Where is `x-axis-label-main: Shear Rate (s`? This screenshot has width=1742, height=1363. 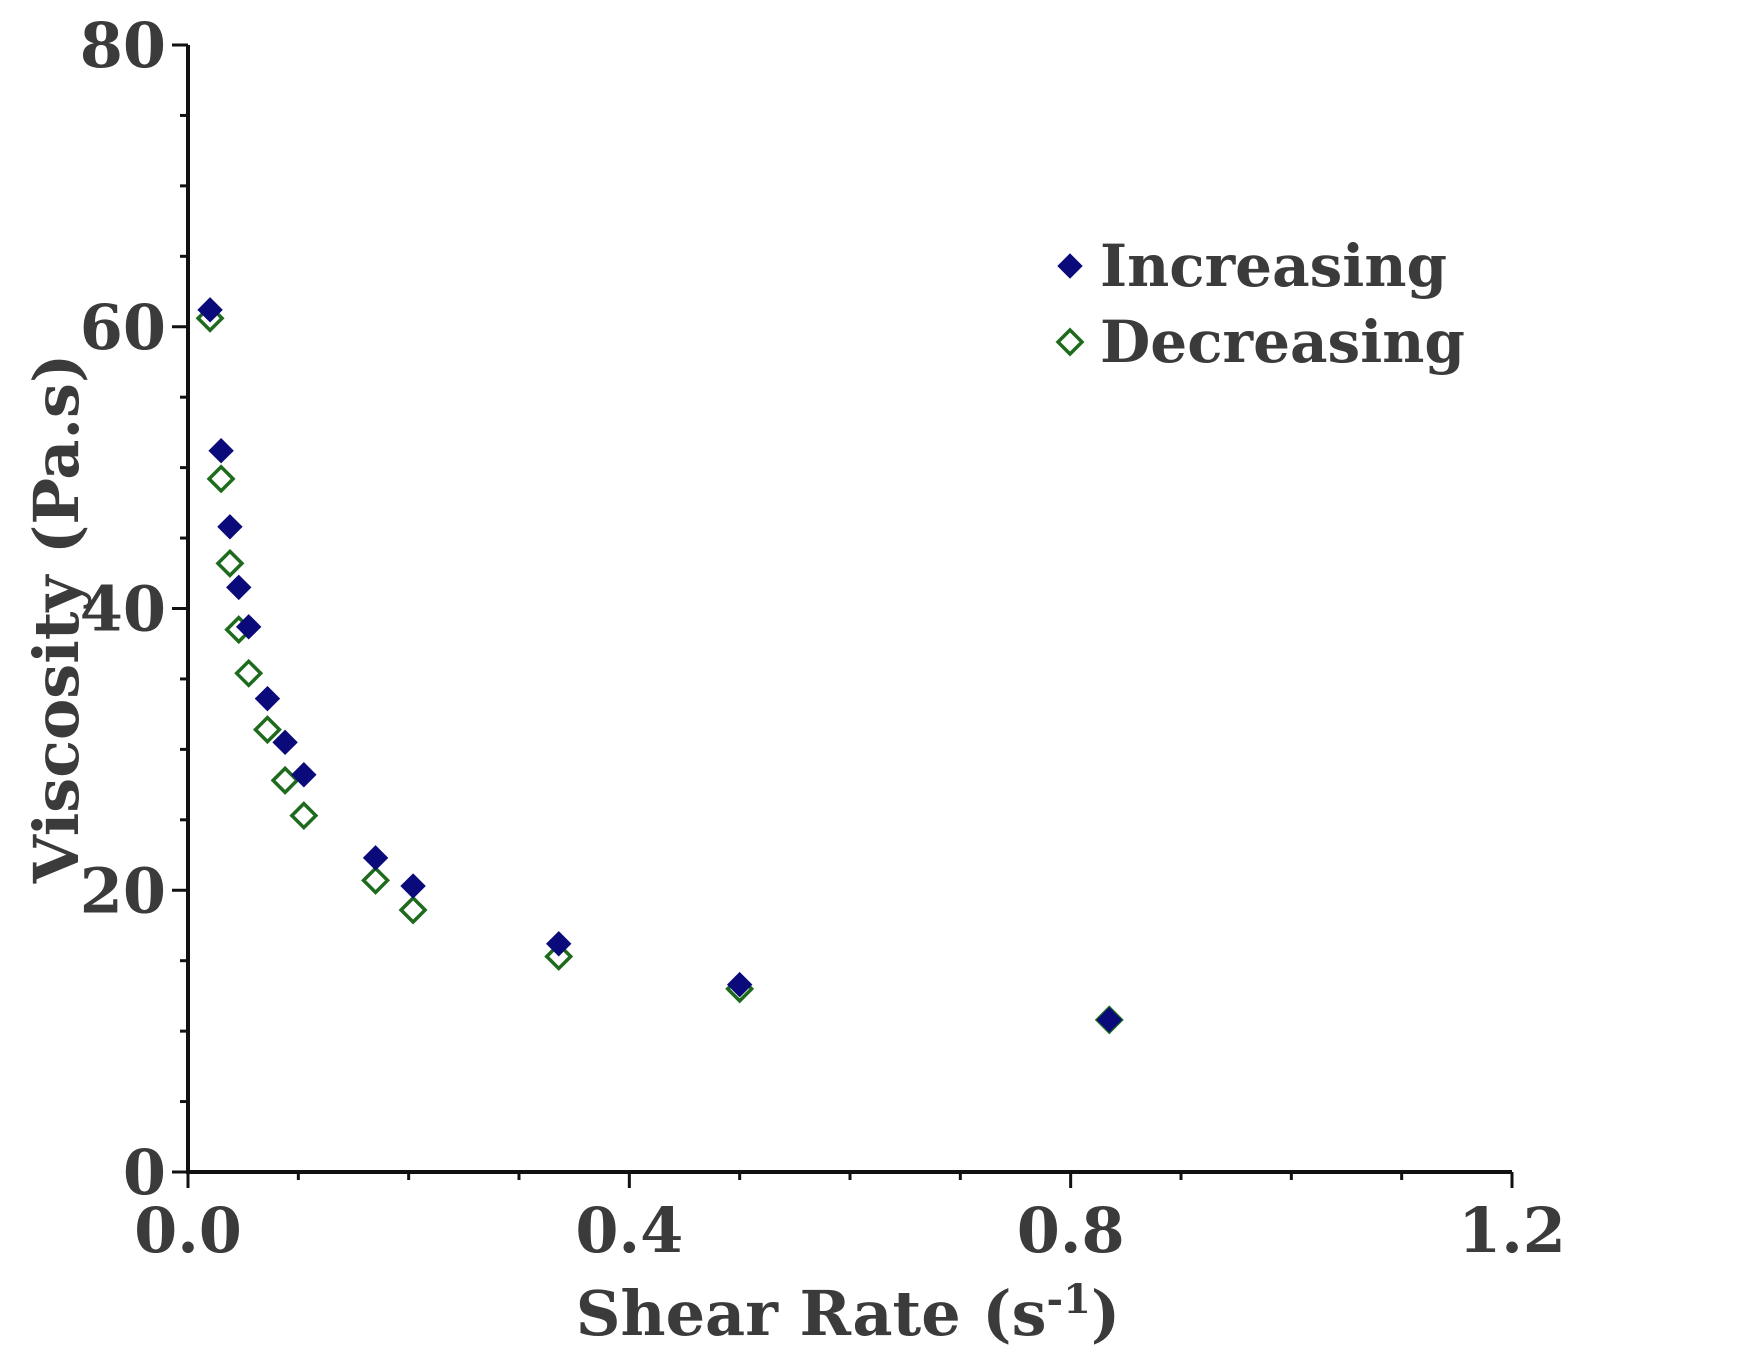 x-axis-label-main: Shear Rate (s is located at coordinates (811, 1313).